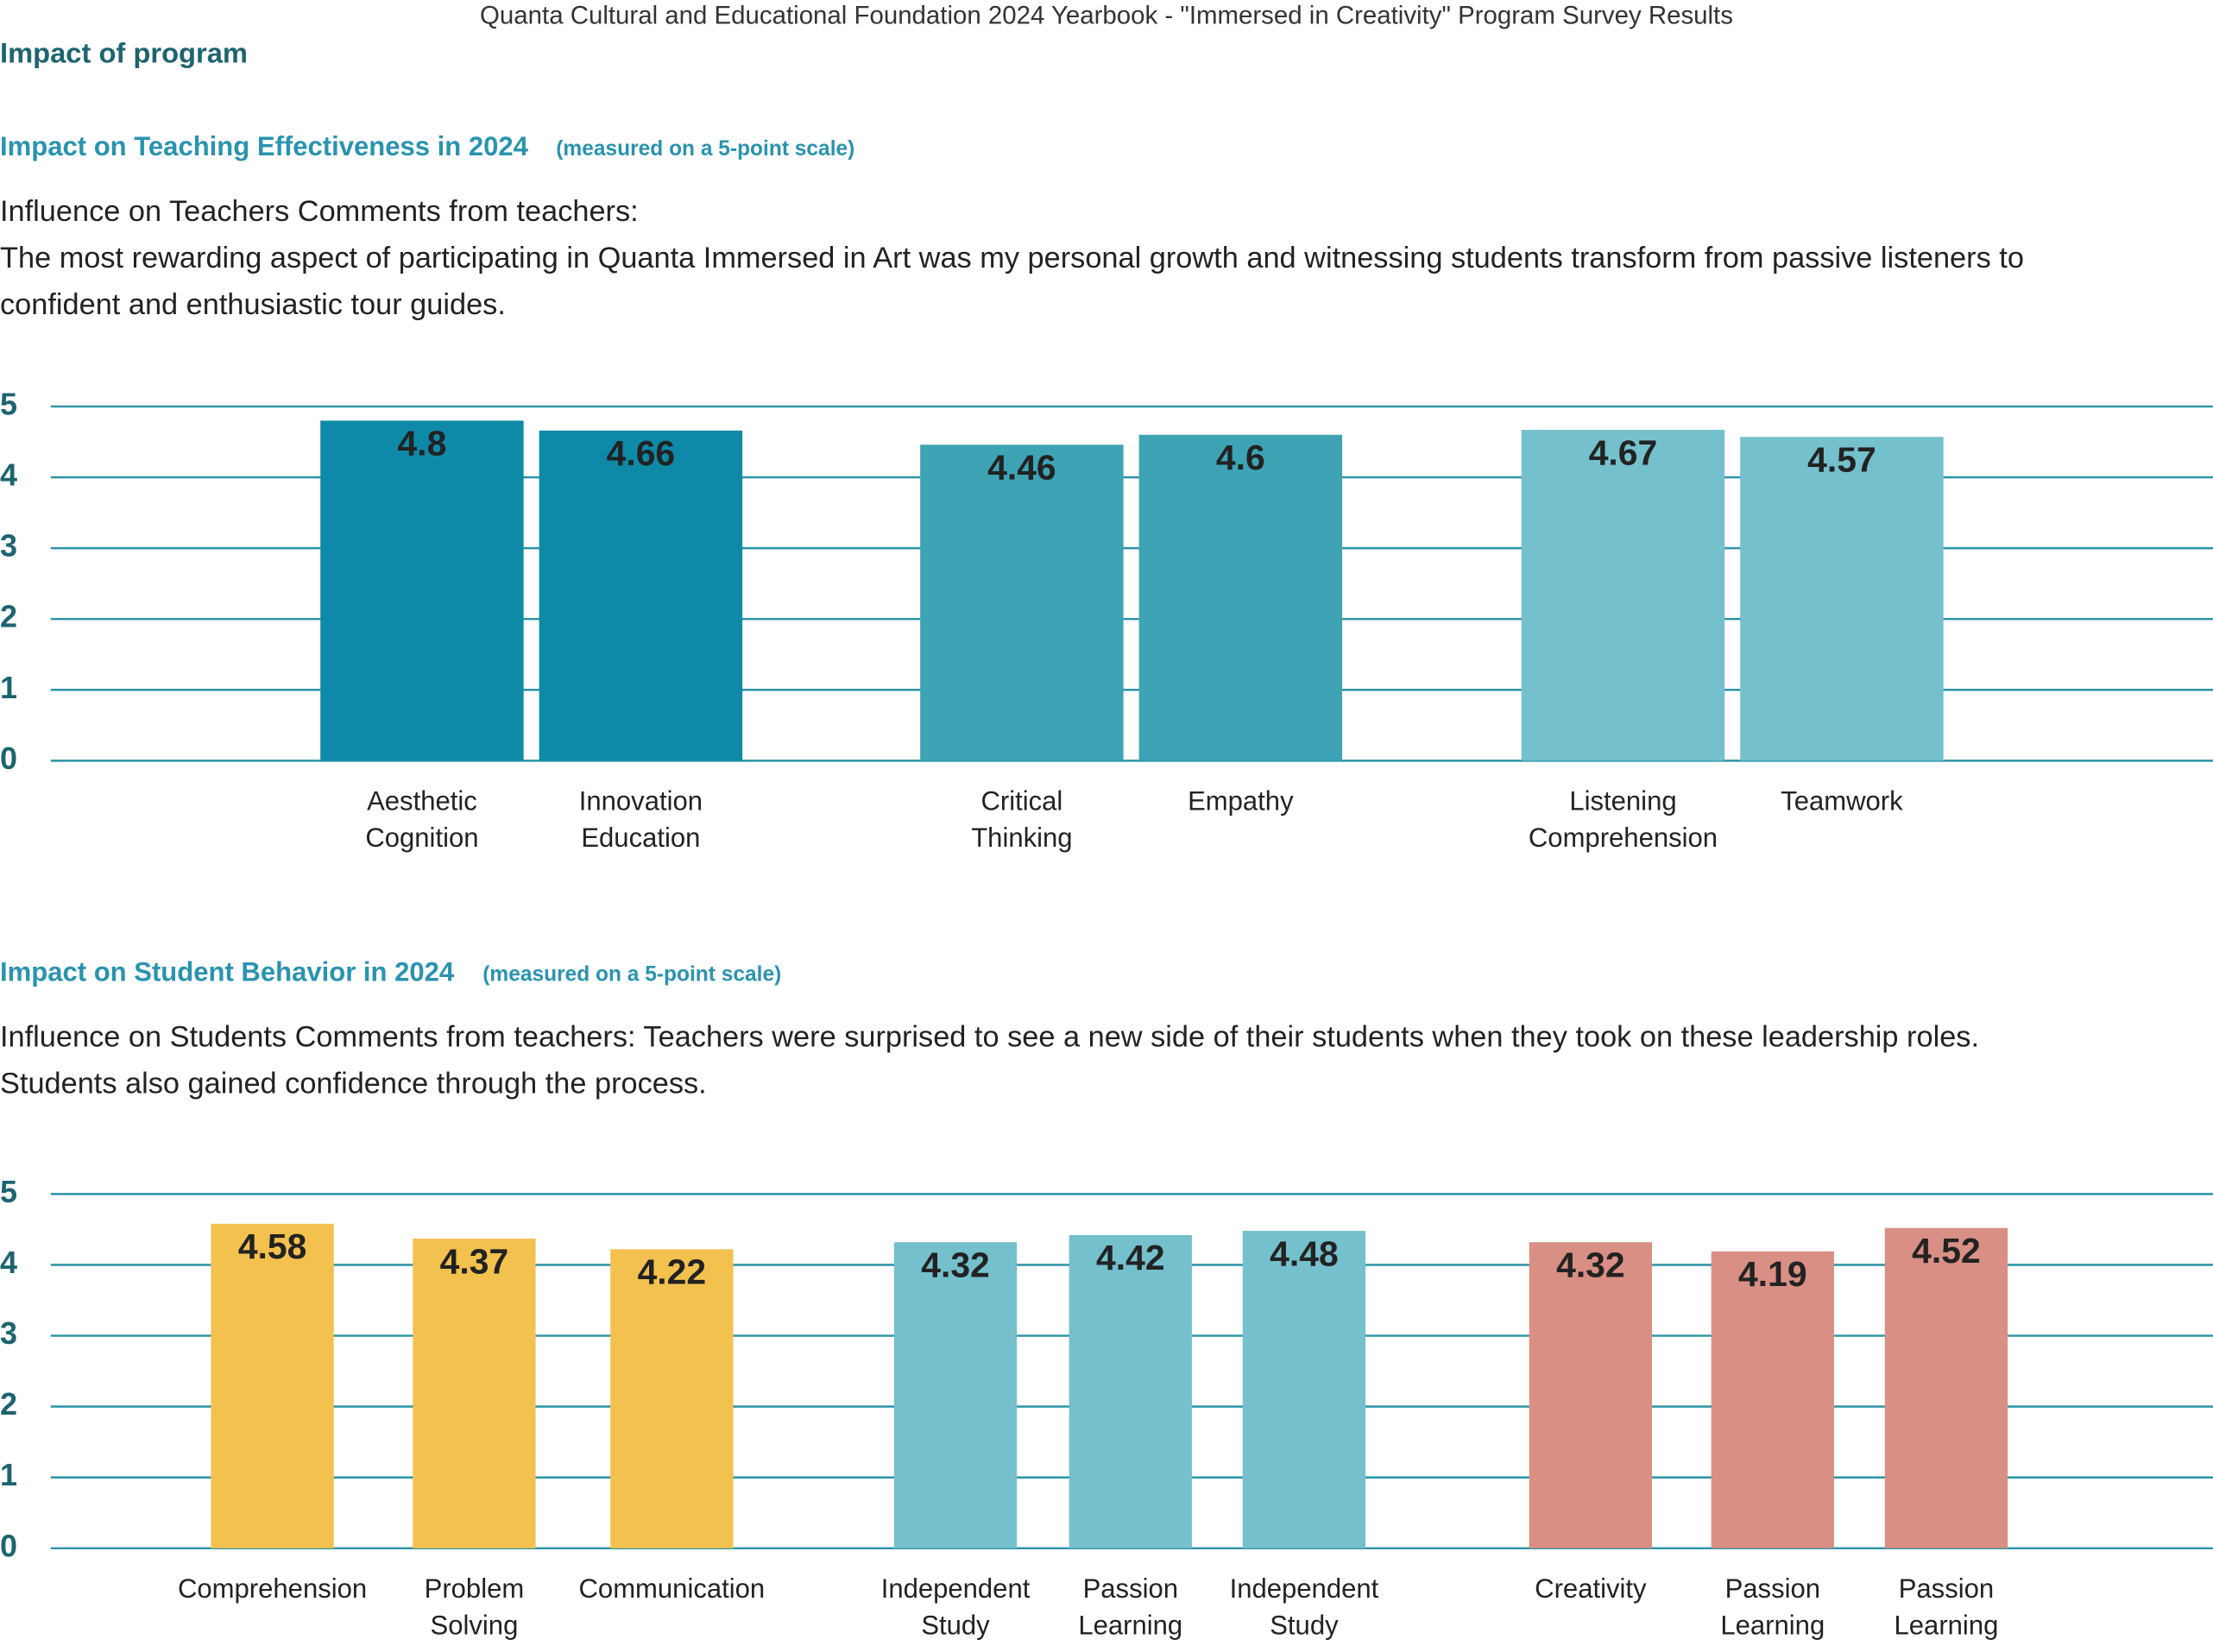 The width and height of the screenshot is (2213, 1652). I want to click on x-tick-label: Creativity, so click(1591, 1588).